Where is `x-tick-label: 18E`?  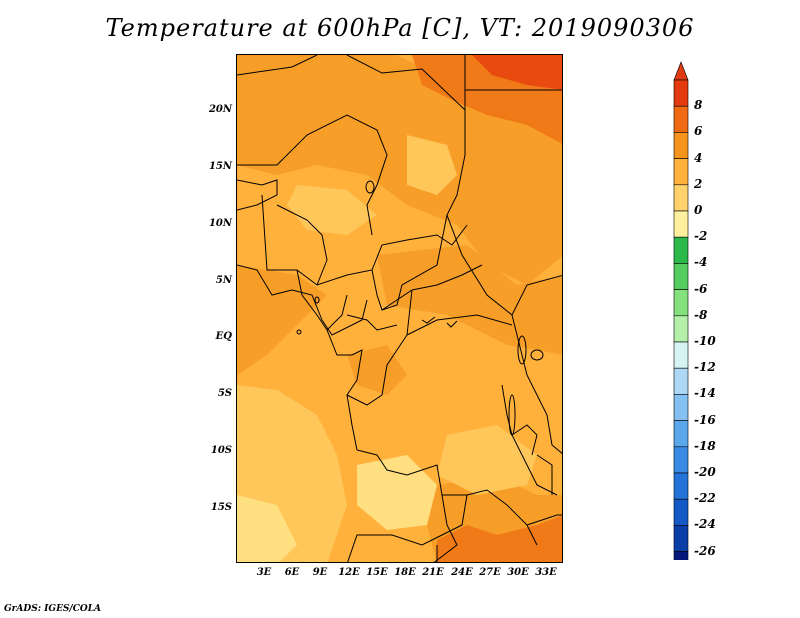
x-tick-label: 18E is located at coordinates (405, 572).